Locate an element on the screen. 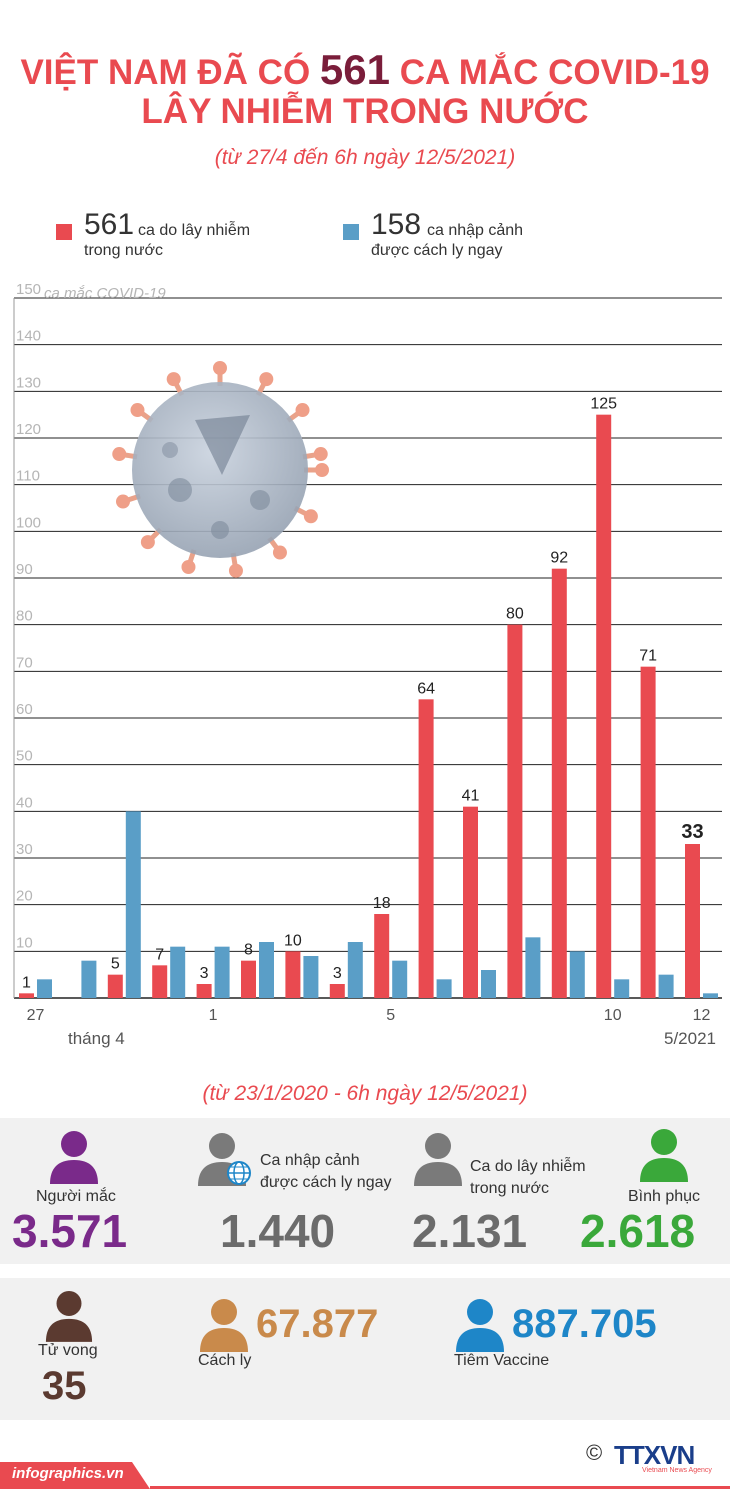 The image size is (730, 1489). y-tick-label: 70 is located at coordinates (24, 662).